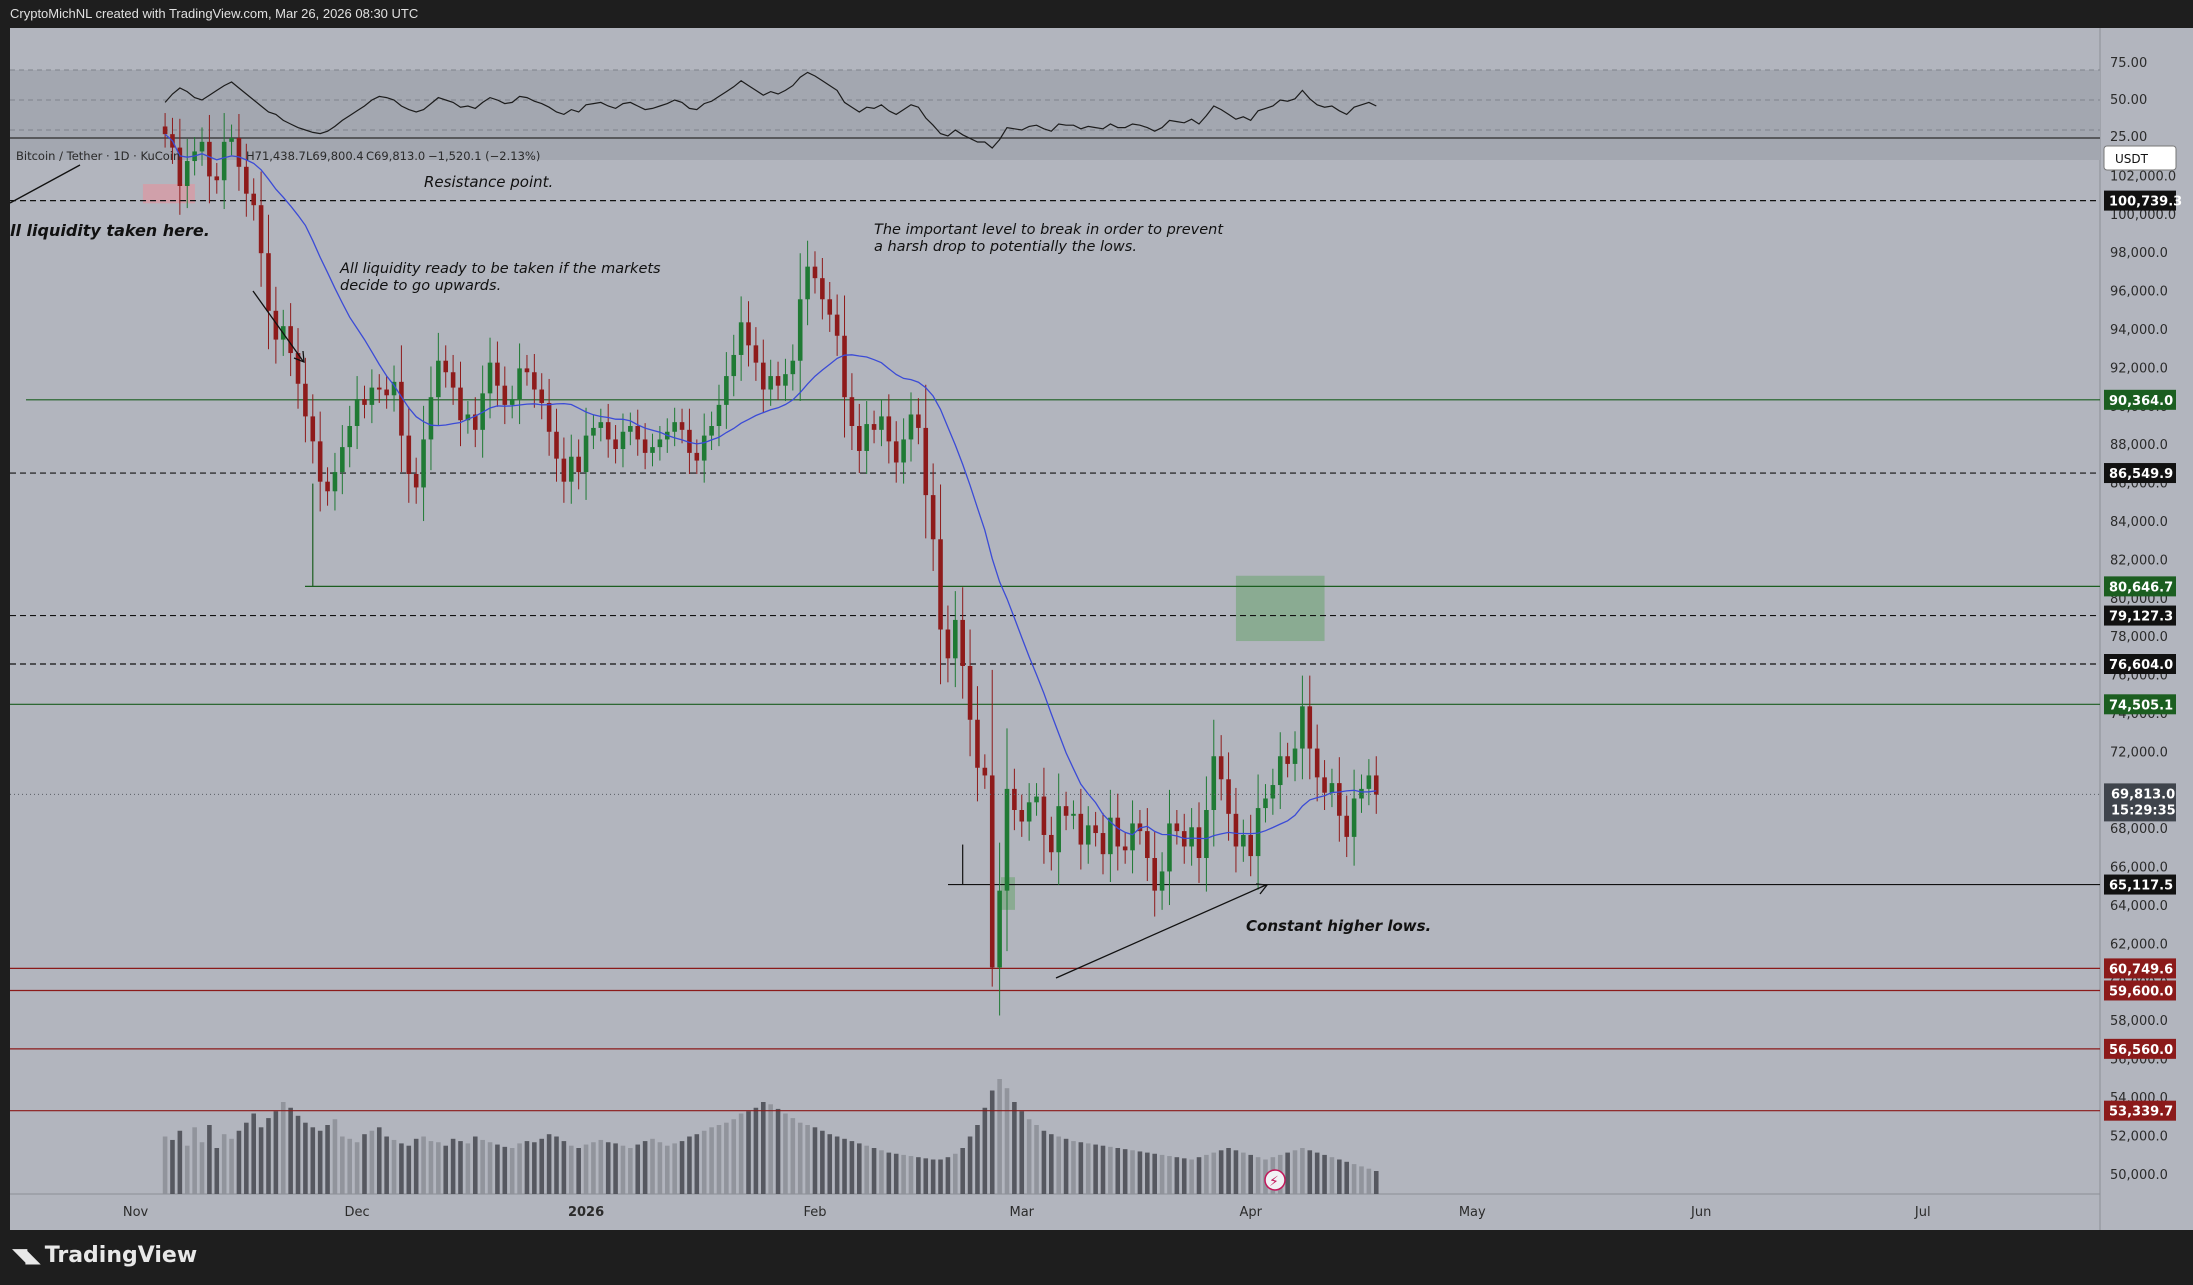 The width and height of the screenshot is (2193, 1285). What do you see at coordinates (168, 194) in the screenshot?
I see `resistance-zone` at bounding box center [168, 194].